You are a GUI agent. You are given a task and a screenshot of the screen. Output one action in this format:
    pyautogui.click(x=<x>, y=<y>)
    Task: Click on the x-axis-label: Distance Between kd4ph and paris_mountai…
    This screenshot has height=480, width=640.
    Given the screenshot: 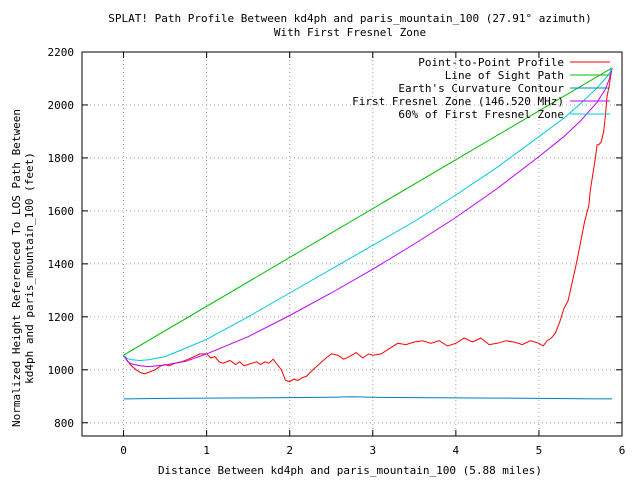 What is the action you would take?
    pyautogui.click(x=350, y=470)
    